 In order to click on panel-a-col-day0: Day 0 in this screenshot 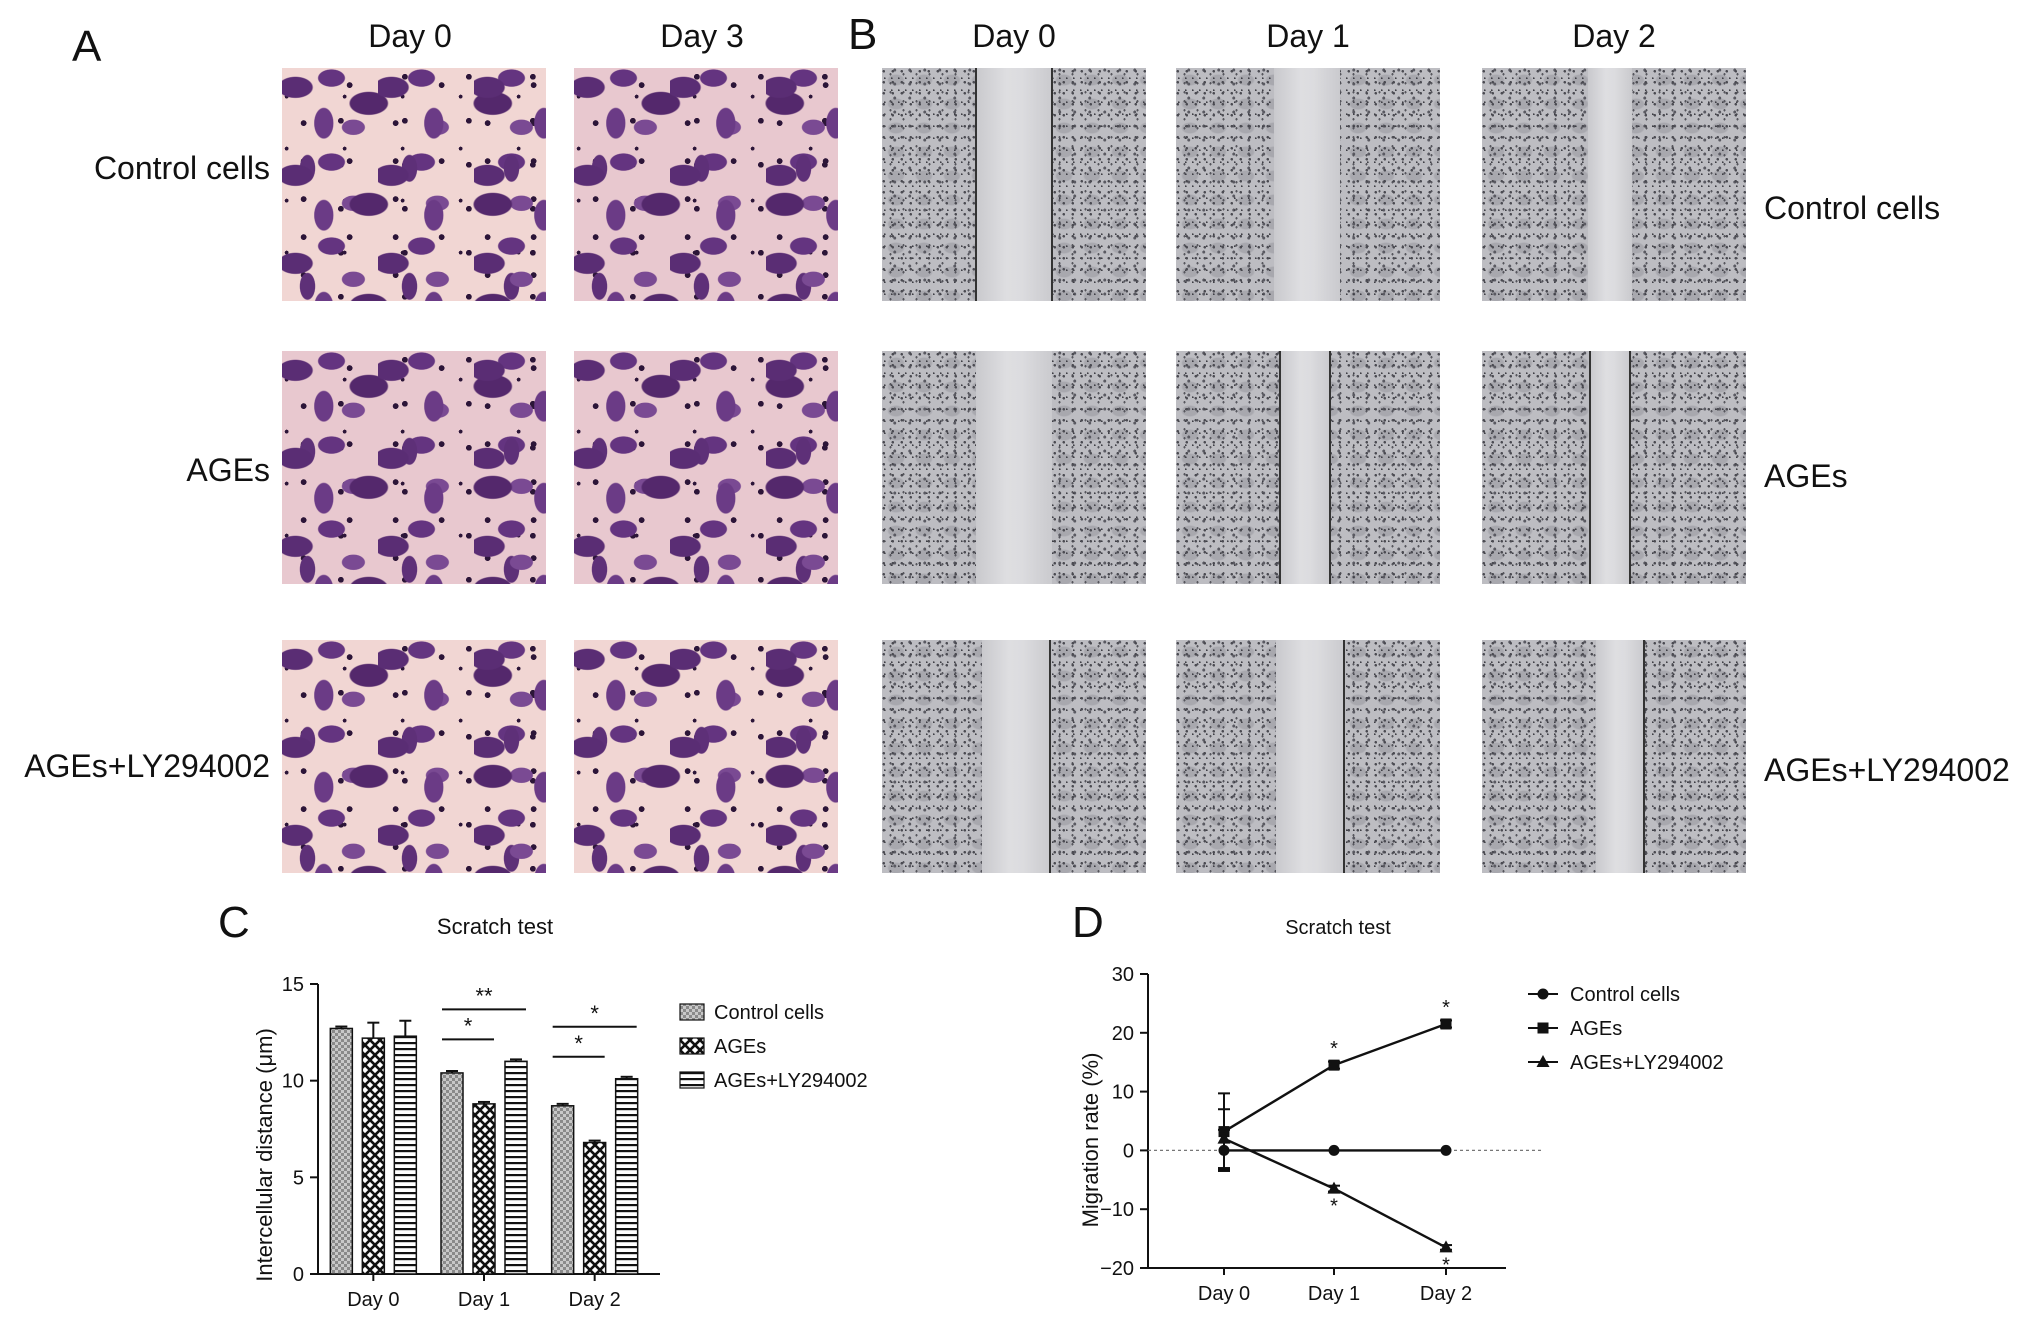, I will do `click(410, 36)`.